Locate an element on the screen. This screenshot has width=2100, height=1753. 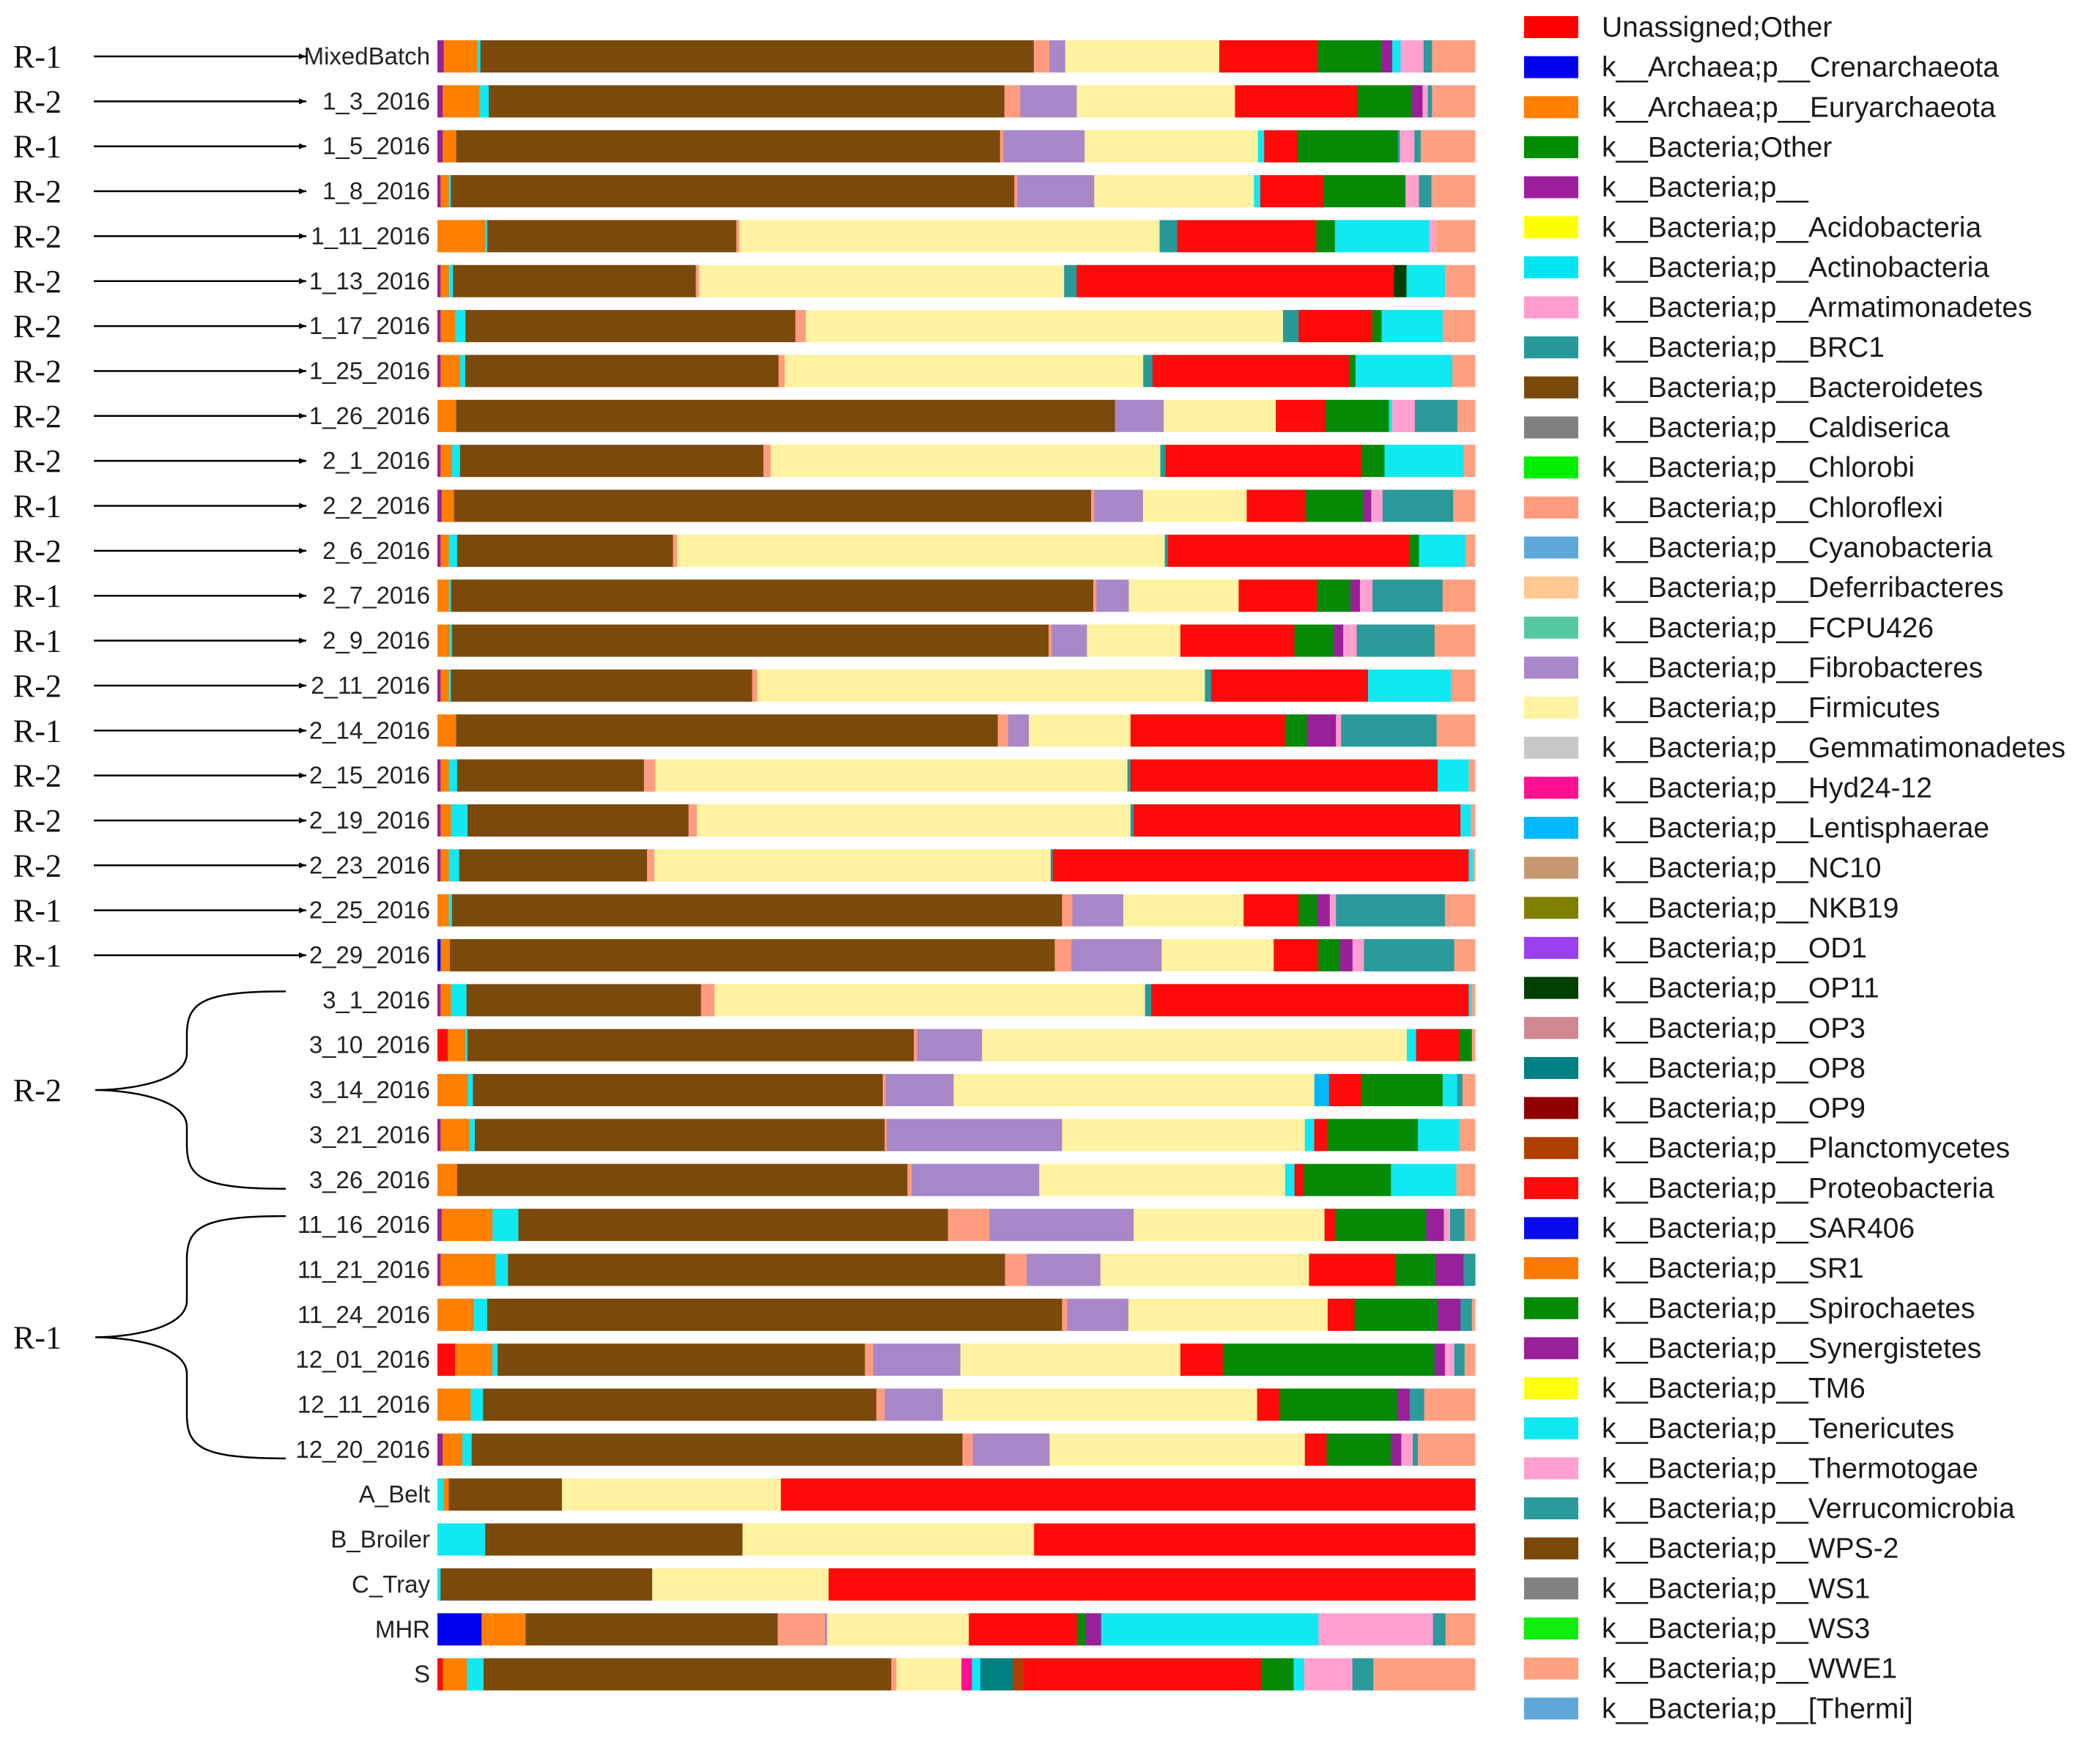
bar-segment-1-3-2016-k-bacteria-p-proteobacteria is located at coordinates (1296, 101).